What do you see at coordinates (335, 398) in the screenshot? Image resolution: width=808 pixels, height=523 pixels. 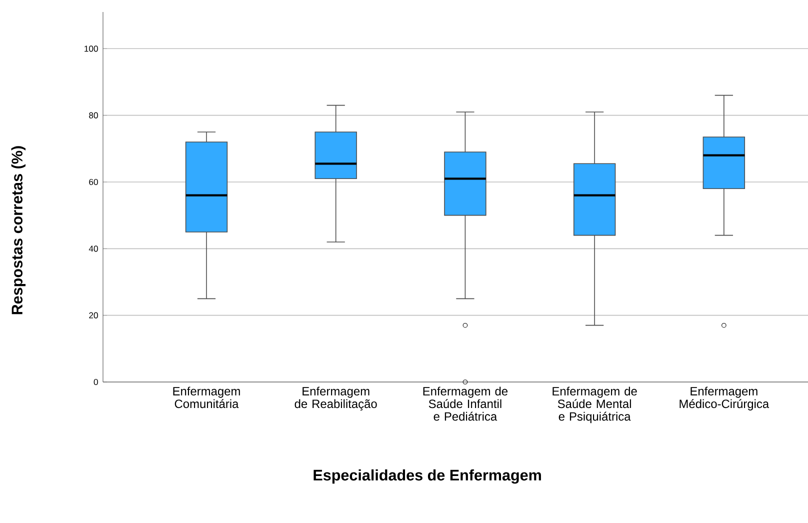 I see `x-tick-label: Enfermagem de Reabilitação` at bounding box center [335, 398].